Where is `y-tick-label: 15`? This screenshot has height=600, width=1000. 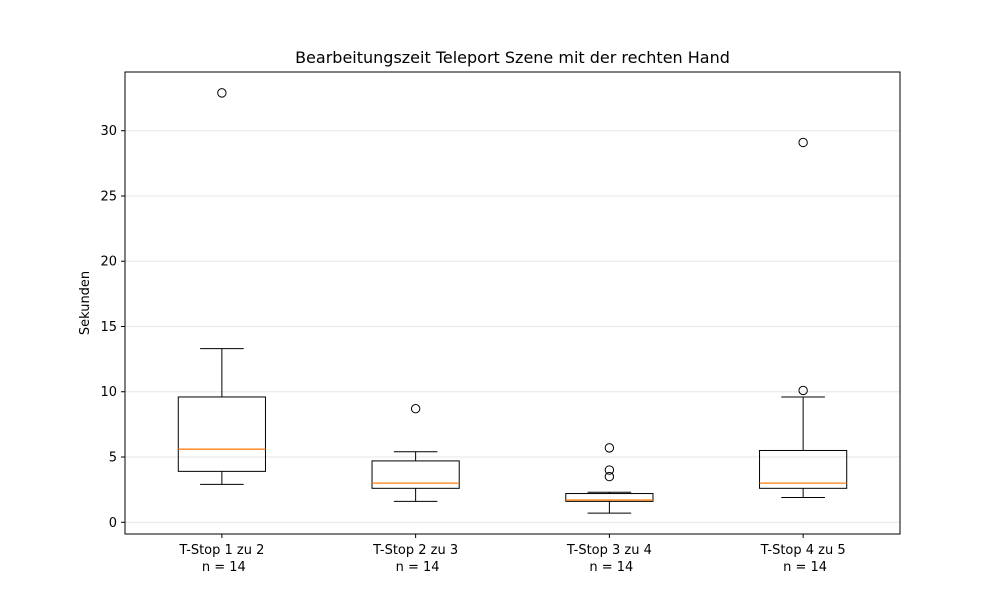
y-tick-label: 15 is located at coordinates (108, 327).